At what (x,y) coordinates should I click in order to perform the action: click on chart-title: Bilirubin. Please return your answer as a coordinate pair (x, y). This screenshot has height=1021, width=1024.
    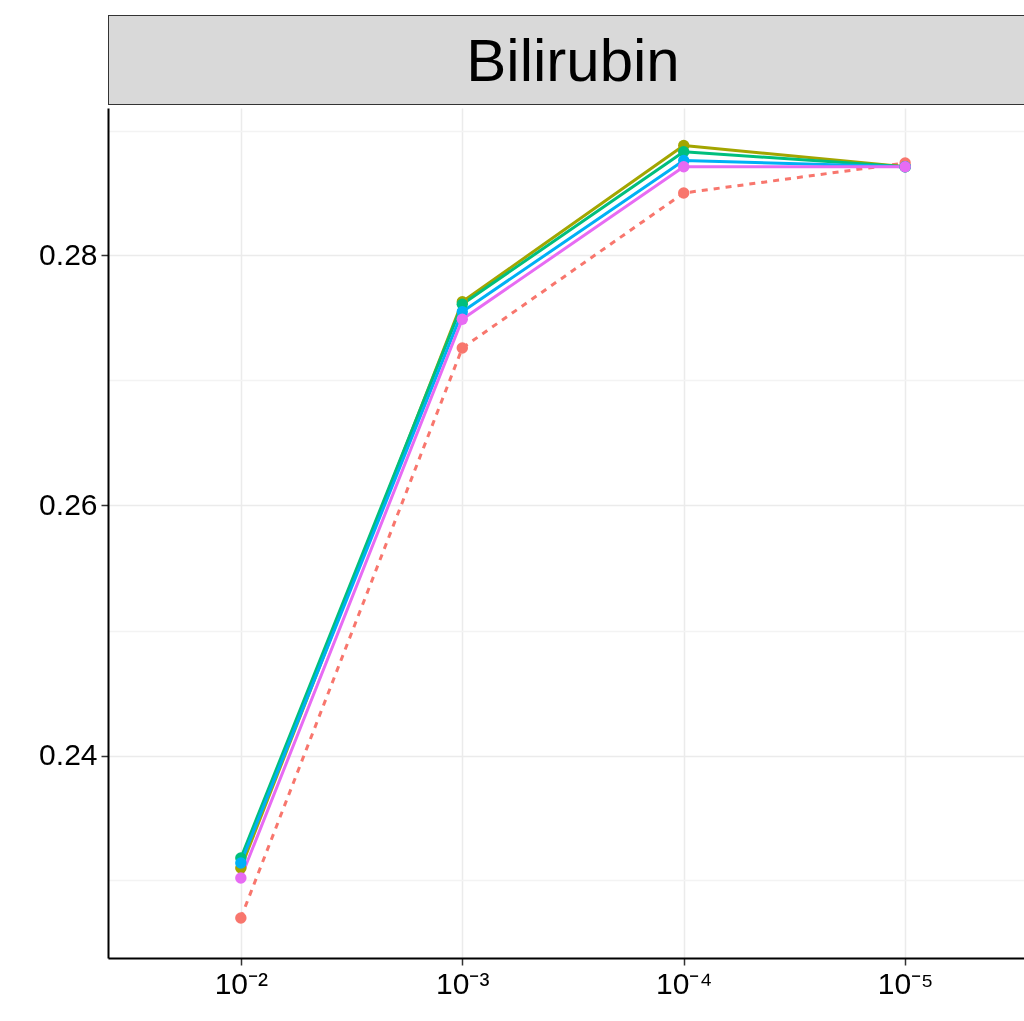
    Looking at the image, I should click on (566, 60).